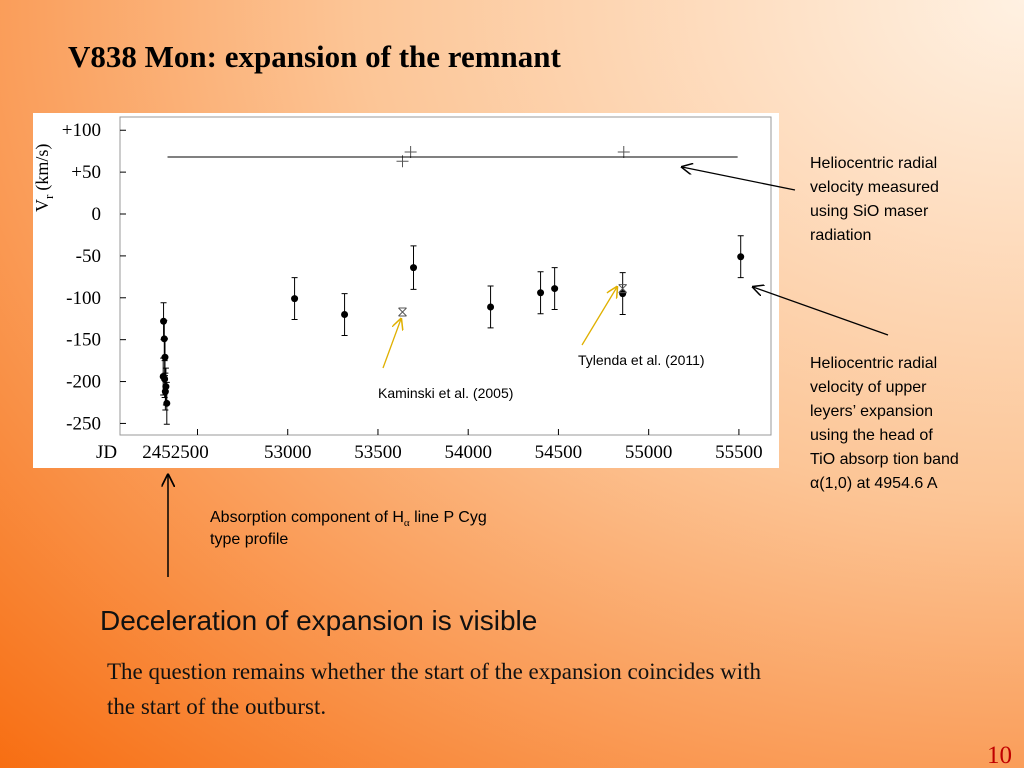  Describe the element at coordinates (175, 452) in the screenshot. I see `x-tick-label: 2452500` at that location.